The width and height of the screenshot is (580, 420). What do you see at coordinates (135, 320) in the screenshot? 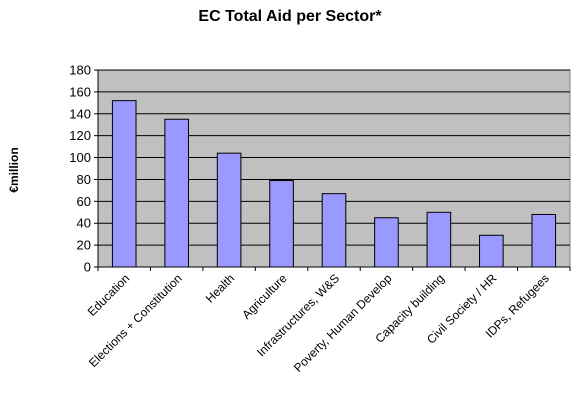
I see `x-category-label: Elections + Constitution` at bounding box center [135, 320].